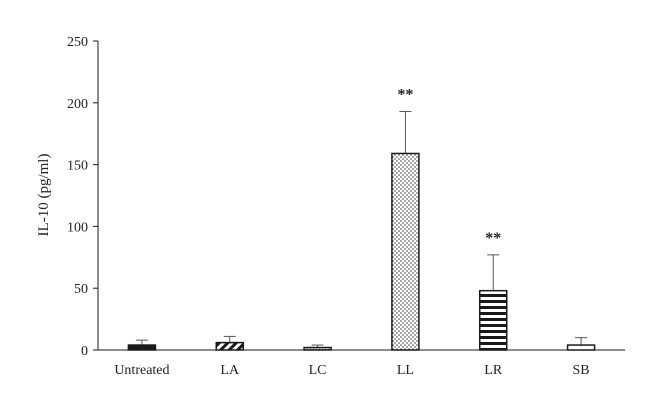  Describe the element at coordinates (81, 289) in the screenshot. I see `y-tick-label: 50` at that location.